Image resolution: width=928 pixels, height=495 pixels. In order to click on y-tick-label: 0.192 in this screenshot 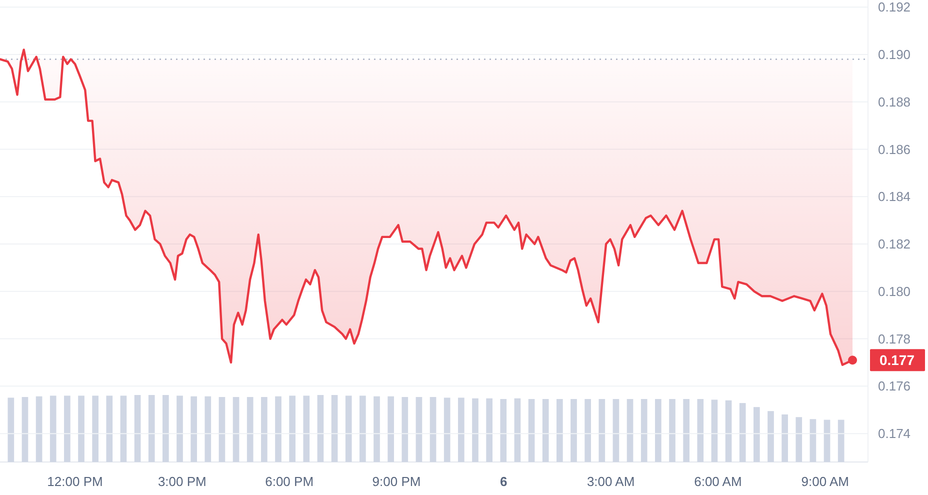, I will do `click(894, 7)`.